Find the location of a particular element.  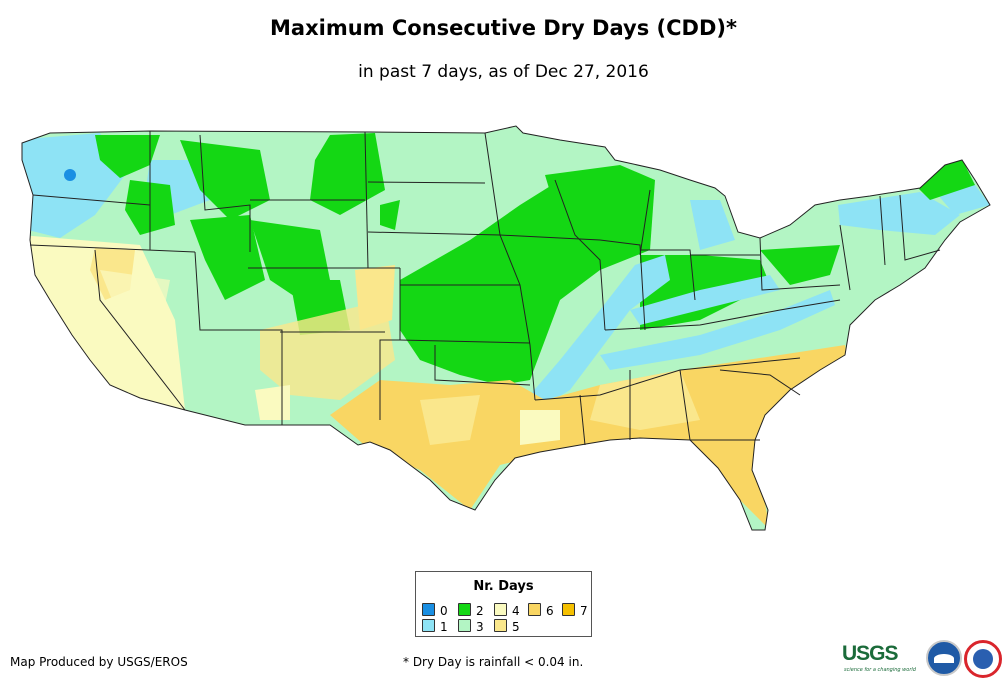

legend-item-3: 3 is located at coordinates (471, 626).